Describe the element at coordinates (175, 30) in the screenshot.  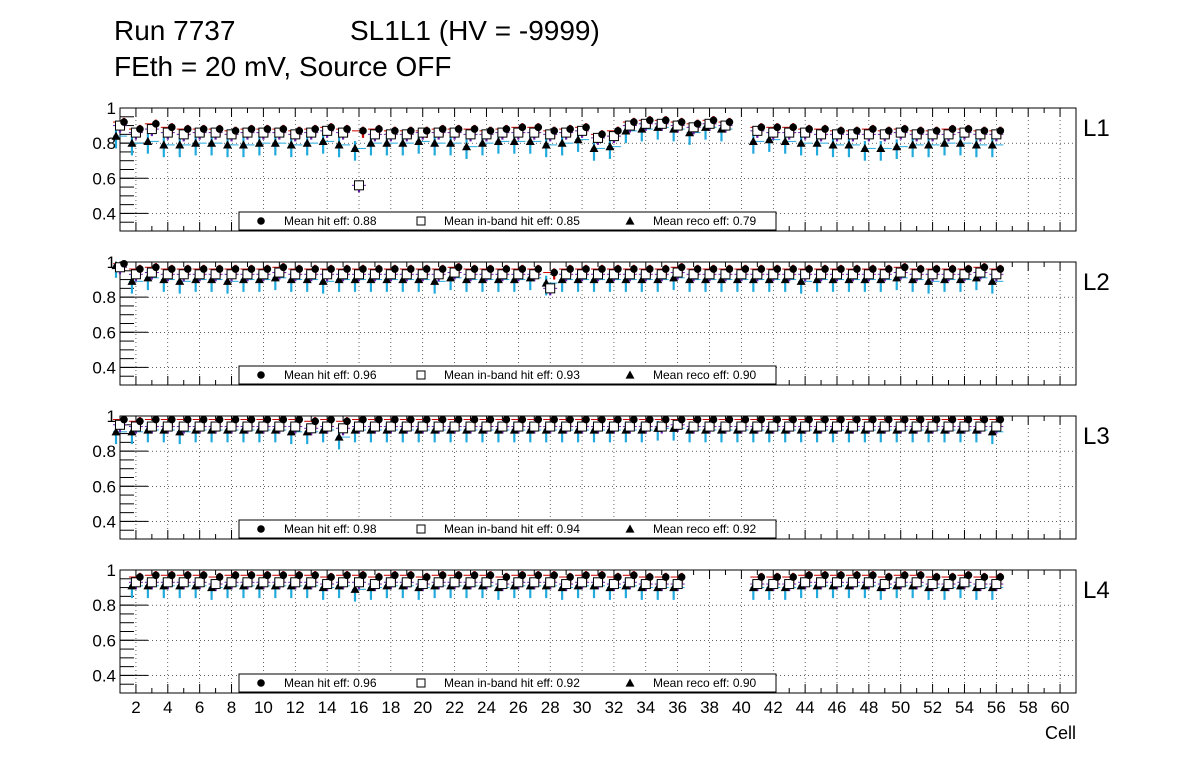
I see `run-label: Run 7737` at that location.